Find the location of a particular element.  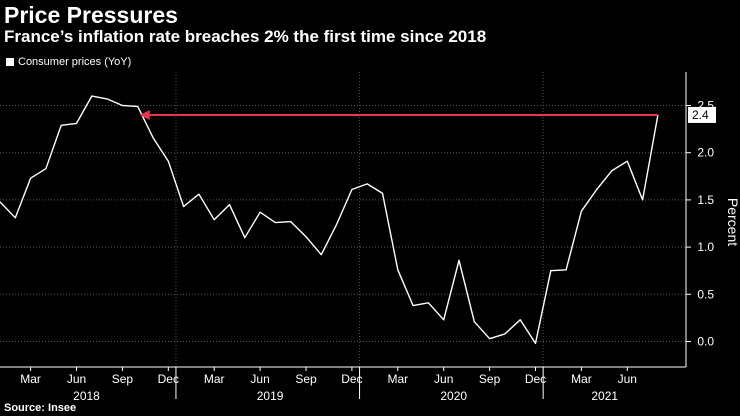

year-label: 2018 is located at coordinates (86, 396).